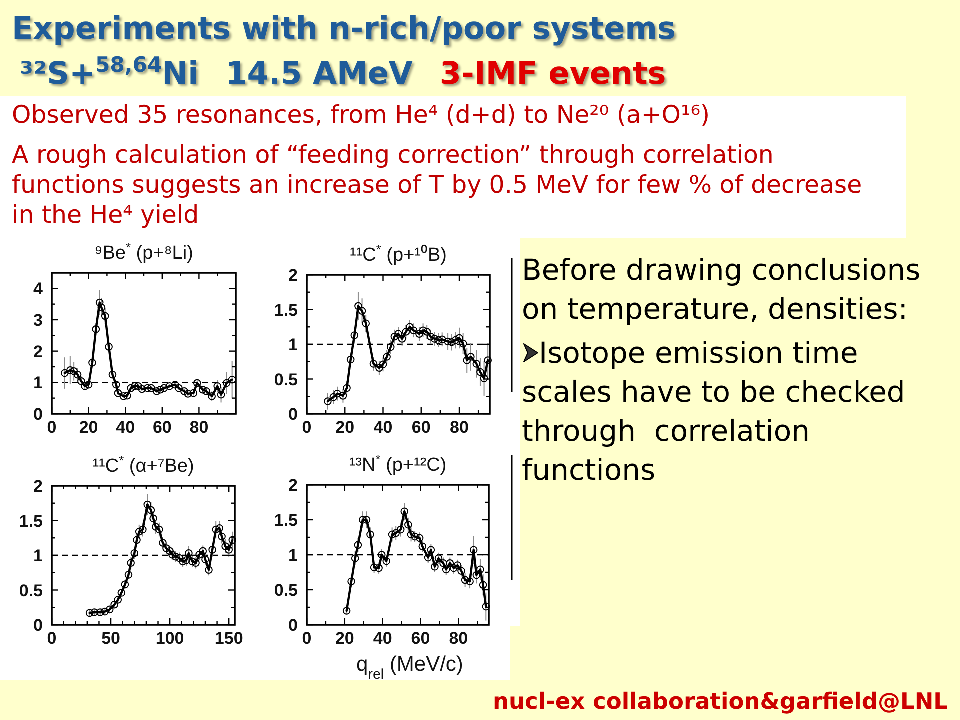 Image resolution: width=960 pixels, height=720 pixels. What do you see at coordinates (344, 29) in the screenshot?
I see `text: Experiments with n-rich/poor systems` at bounding box center [344, 29].